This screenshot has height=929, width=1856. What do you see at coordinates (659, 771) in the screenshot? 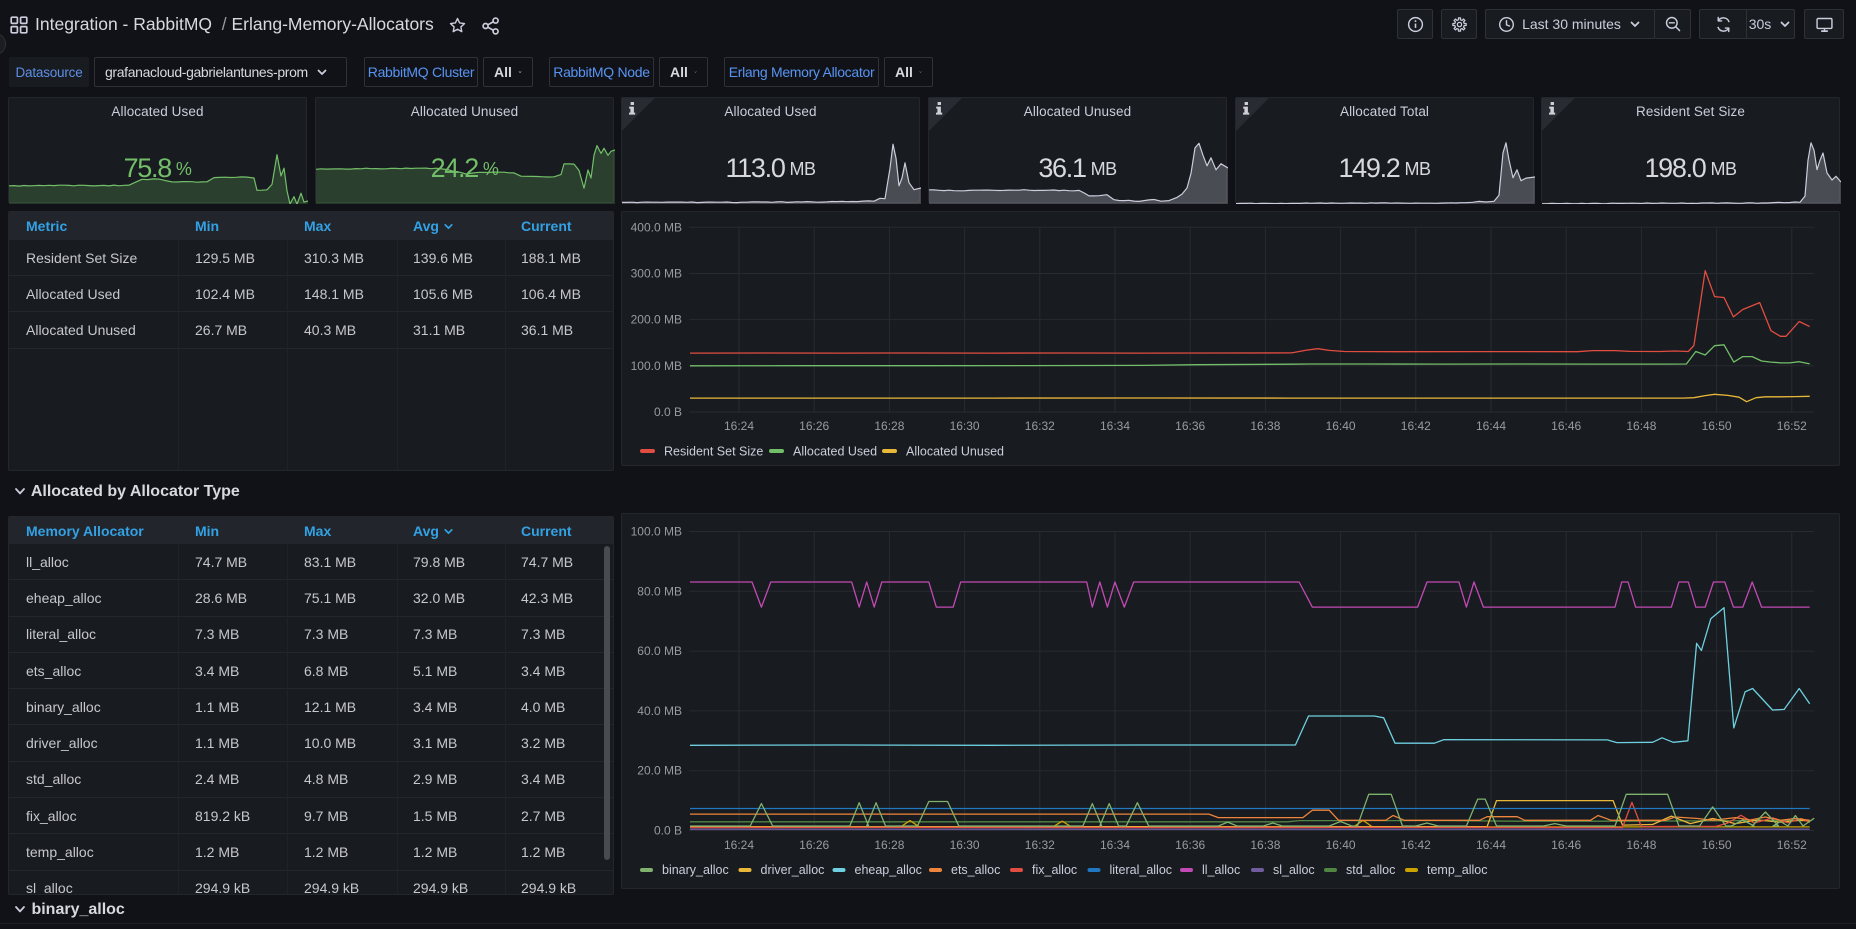
I see `svg-text: 20.0 MB` at bounding box center [659, 771].